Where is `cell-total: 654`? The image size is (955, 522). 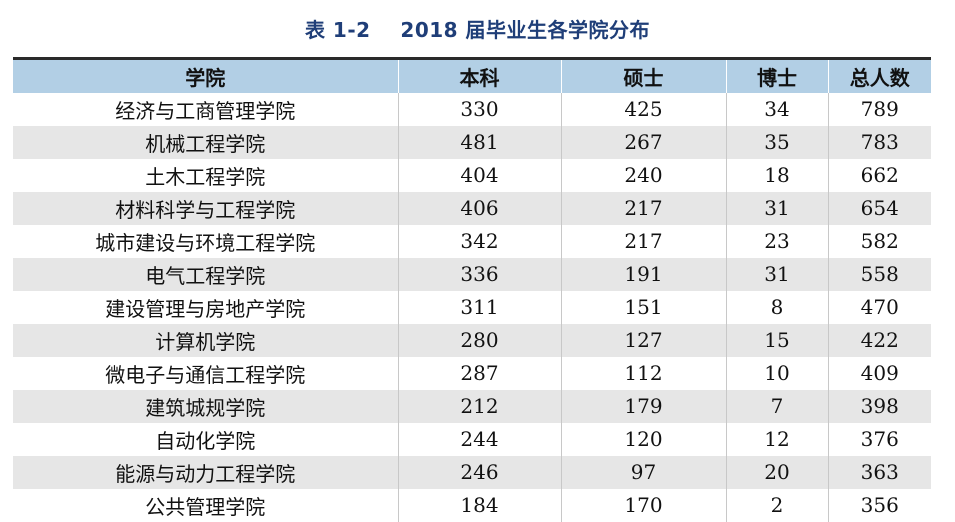 cell-total: 654 is located at coordinates (879, 208).